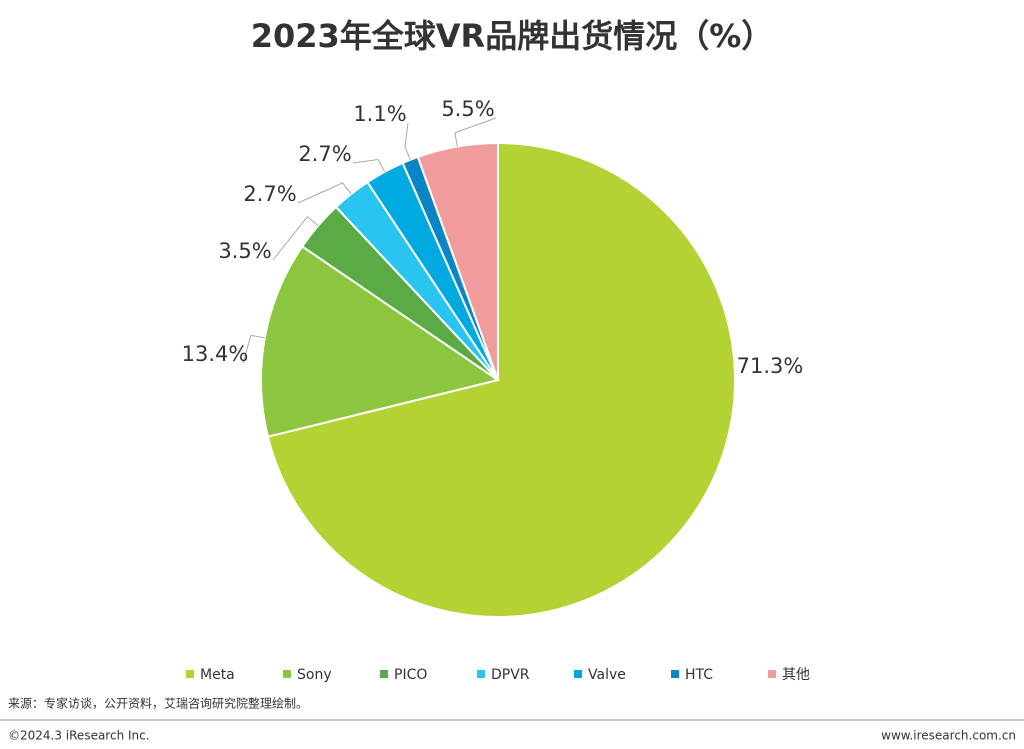 This screenshot has height=749, width=1024. I want to click on legend-label: HTC, so click(699, 675).